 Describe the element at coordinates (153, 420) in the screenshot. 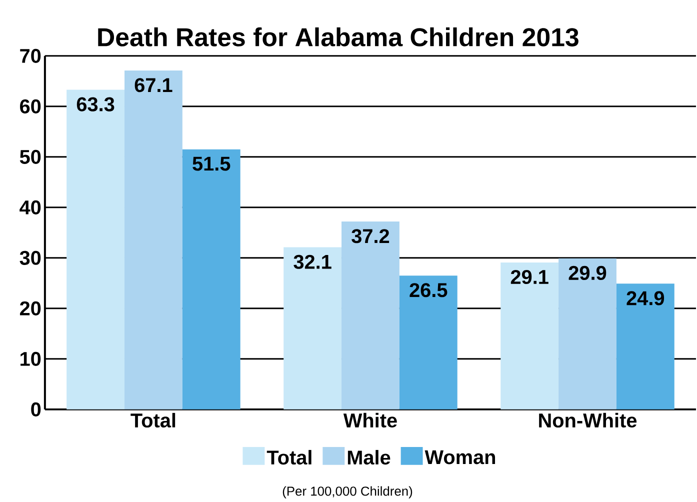

I see `x-tick-label: Total` at that location.